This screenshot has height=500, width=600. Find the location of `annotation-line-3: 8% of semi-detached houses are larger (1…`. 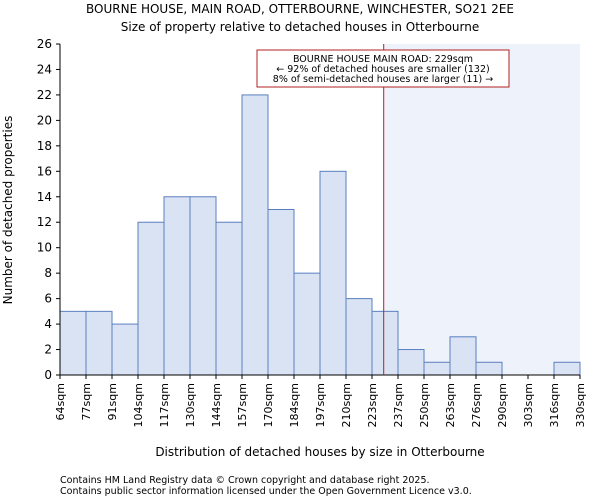

annotation-line-3: 8% of semi-detached houses are larger (1… is located at coordinates (383, 79).